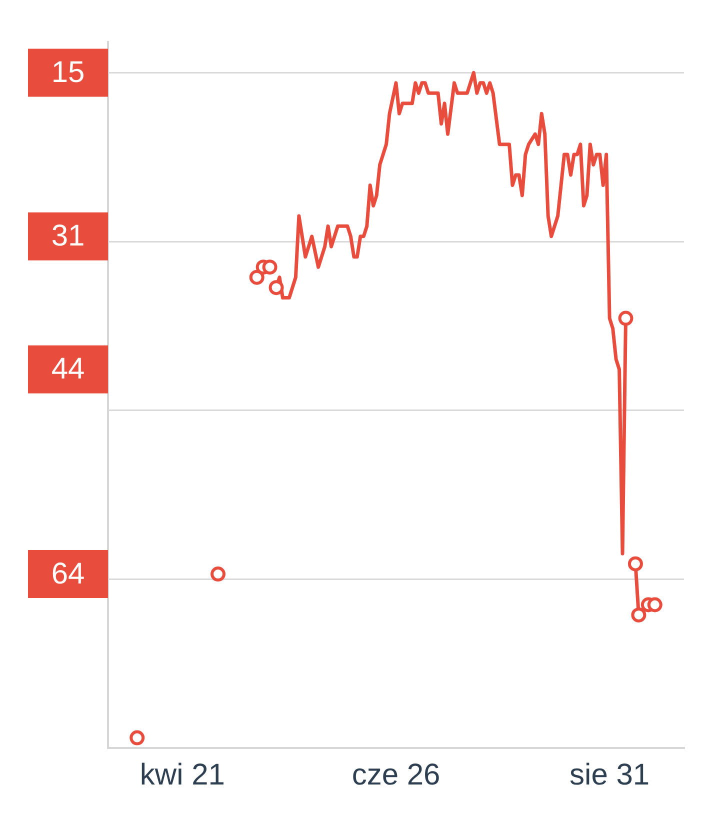  Describe the element at coordinates (68, 236) in the screenshot. I see `y-tick-label: 31` at that location.